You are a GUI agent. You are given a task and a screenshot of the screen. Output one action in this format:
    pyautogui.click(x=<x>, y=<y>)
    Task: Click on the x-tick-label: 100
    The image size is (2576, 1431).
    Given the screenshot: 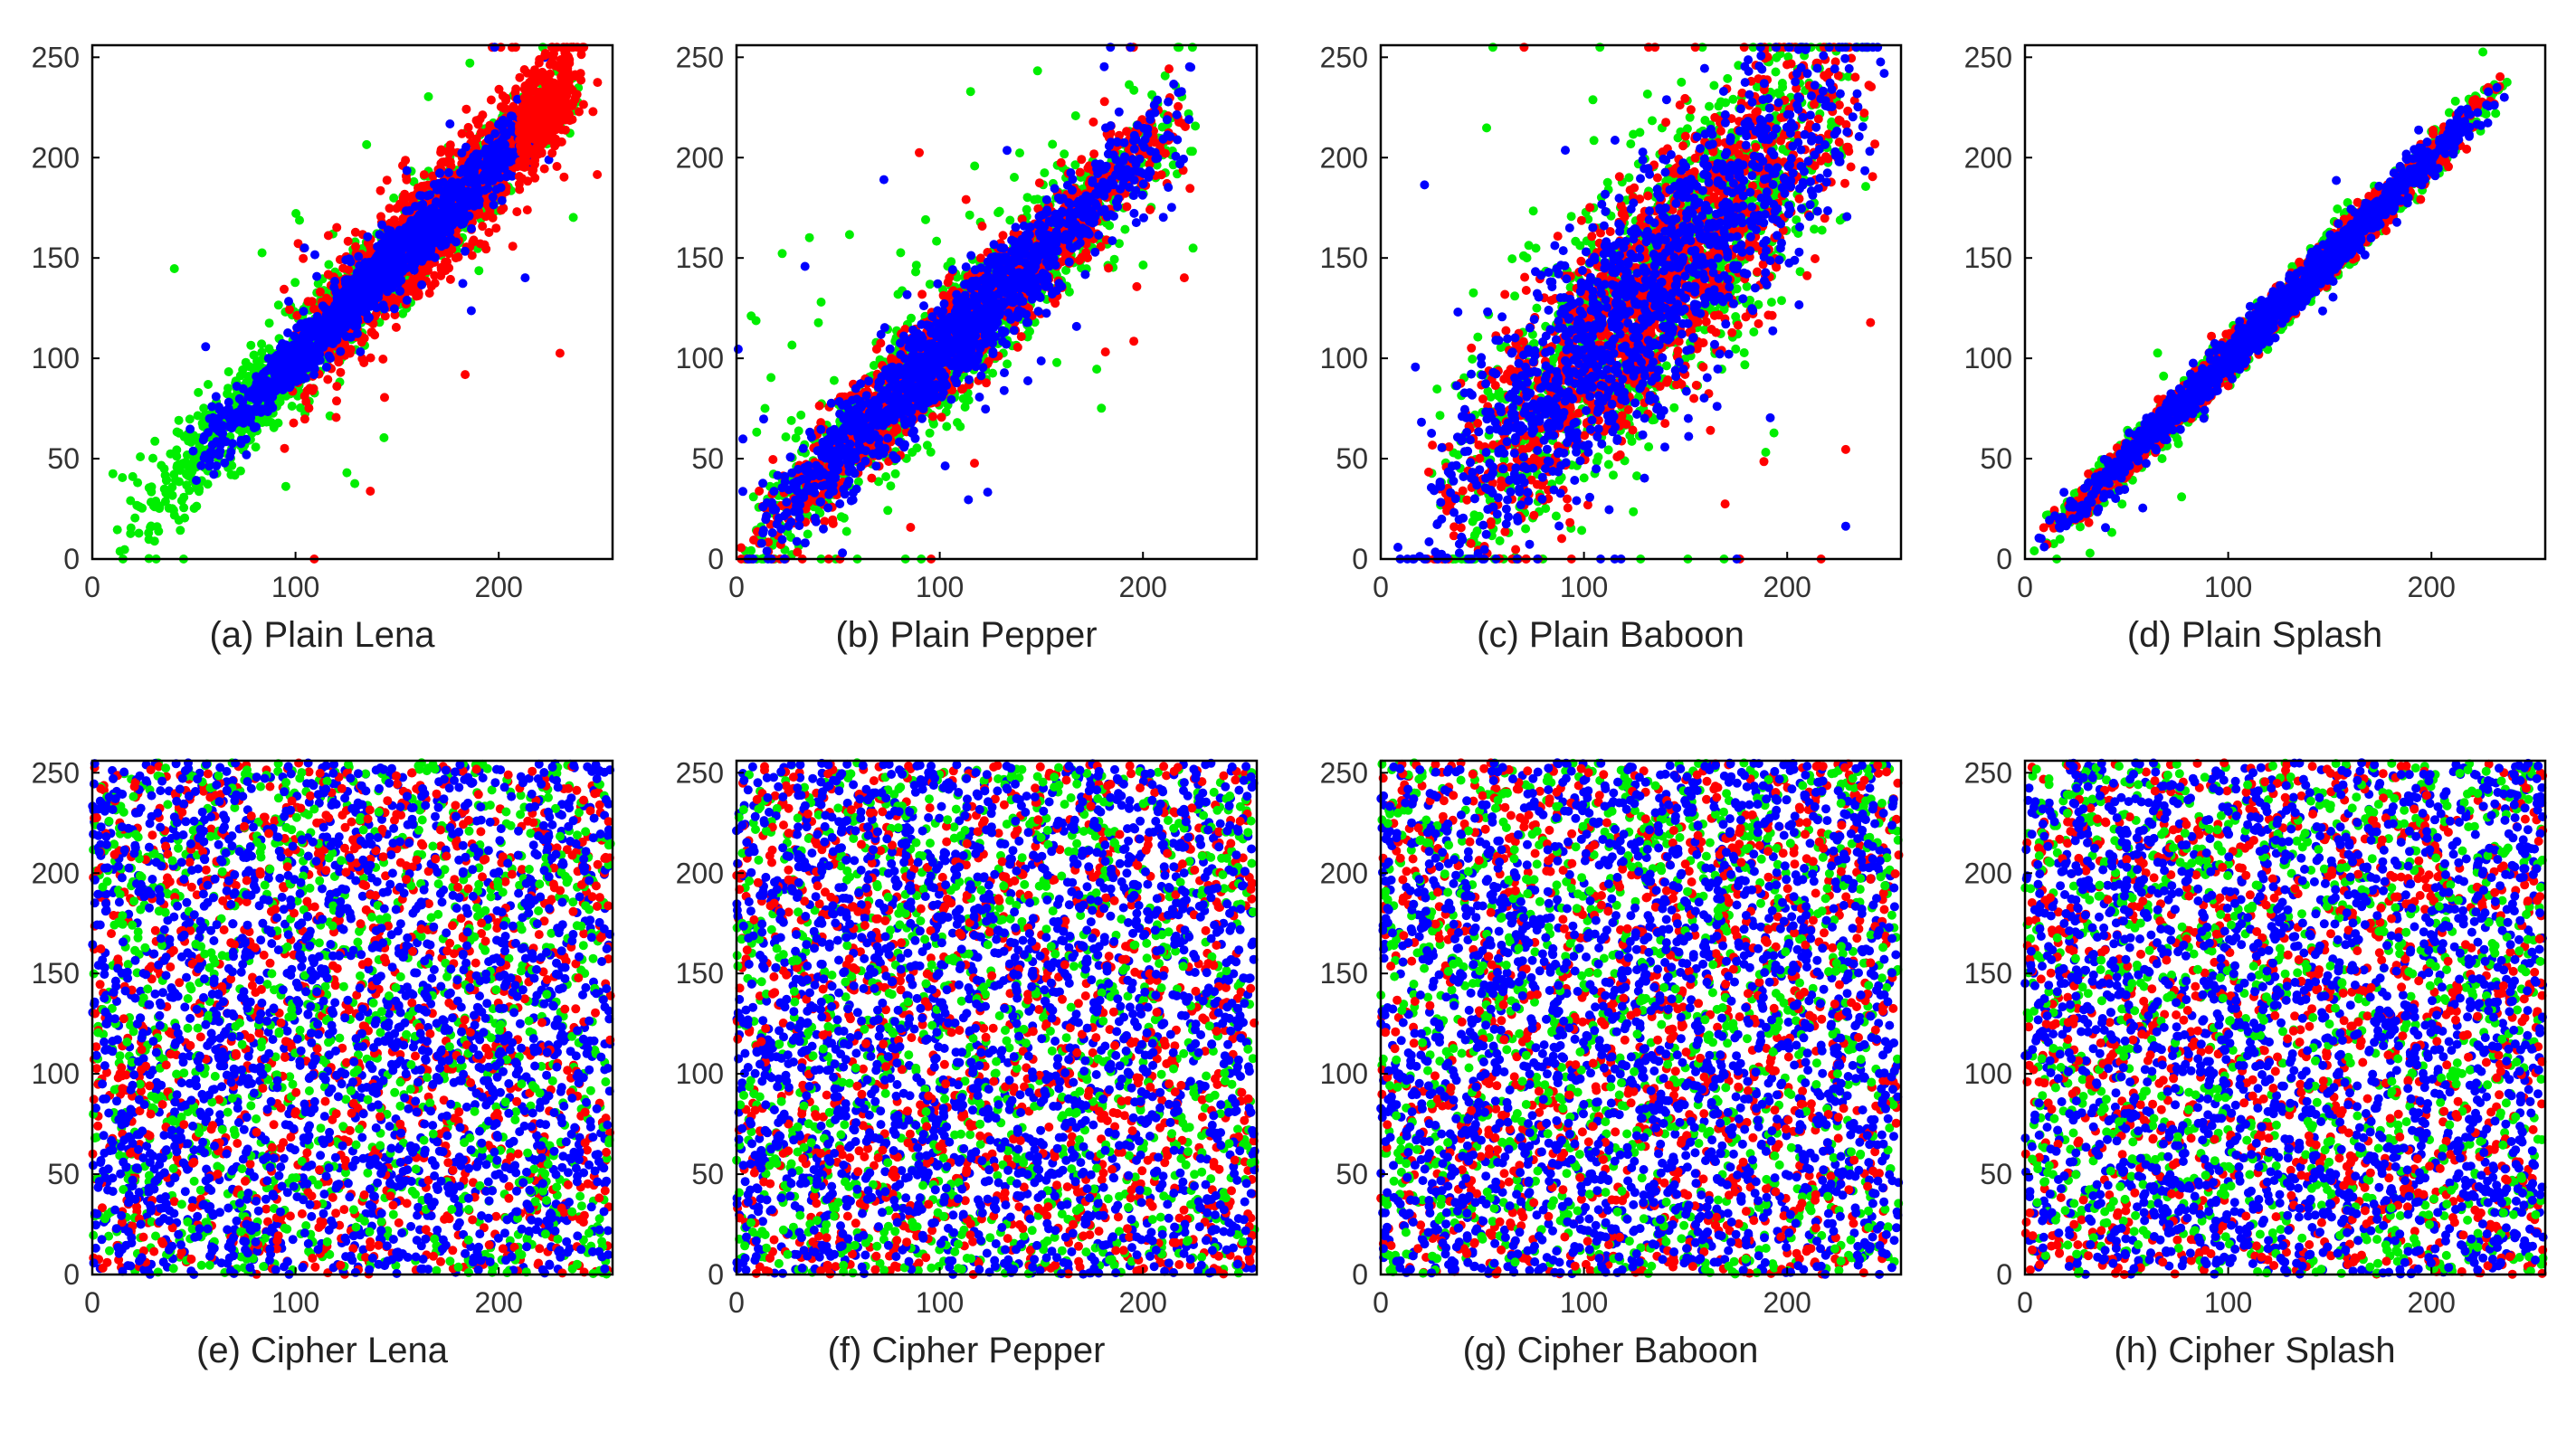 What is the action you would take?
    pyautogui.click(x=295, y=587)
    